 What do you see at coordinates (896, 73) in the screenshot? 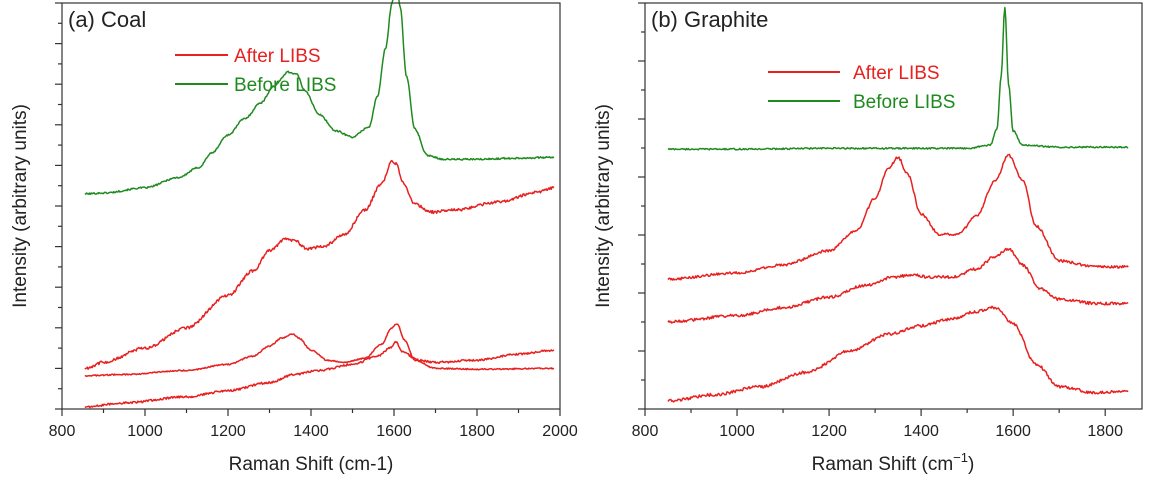
I see `graphite-legend-label-after: After LIBS` at bounding box center [896, 73].